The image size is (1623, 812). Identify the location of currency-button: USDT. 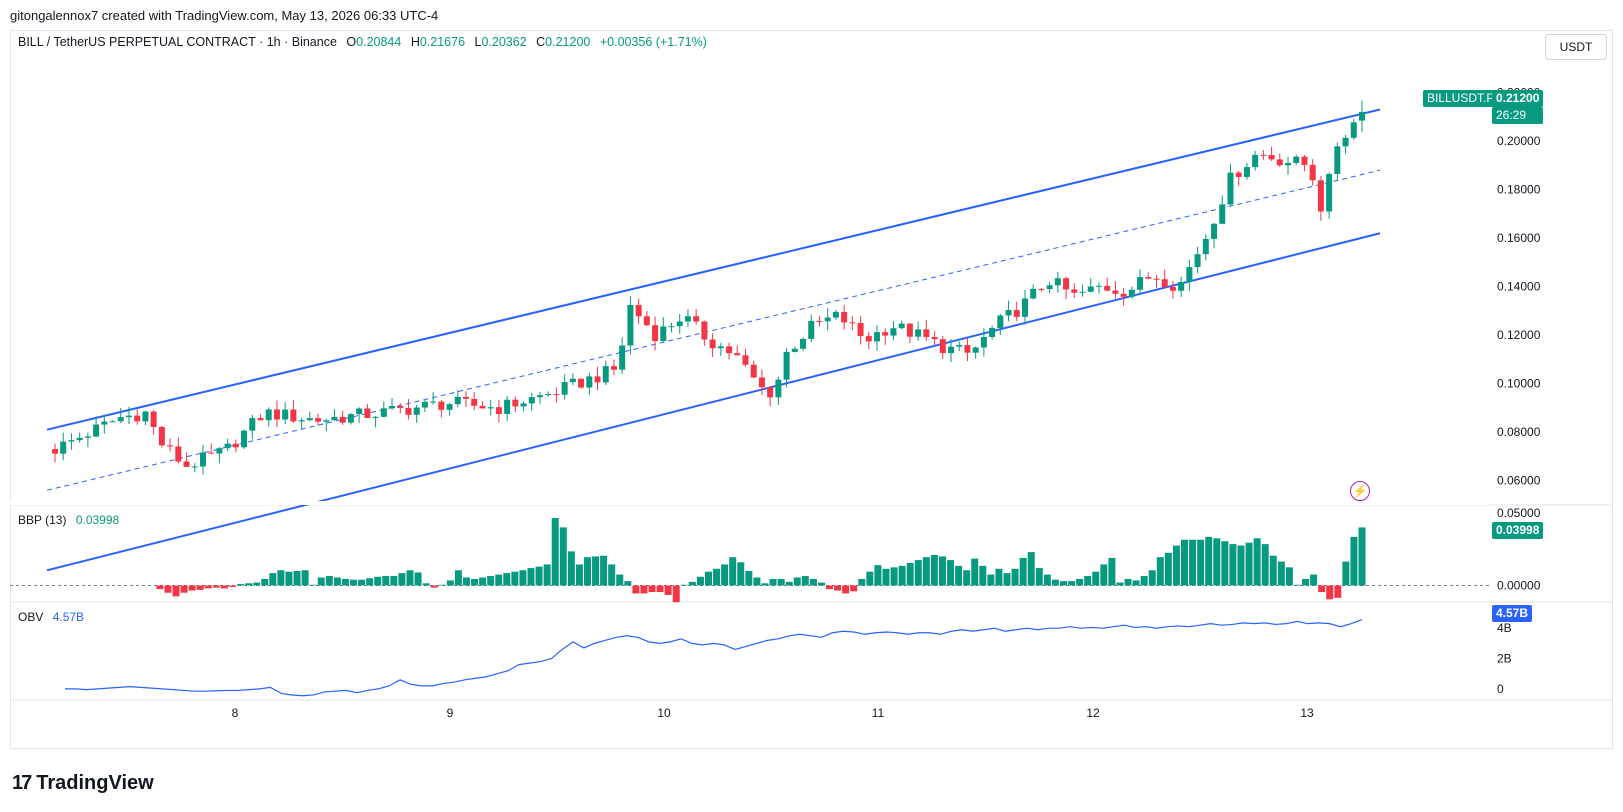
(1576, 47).